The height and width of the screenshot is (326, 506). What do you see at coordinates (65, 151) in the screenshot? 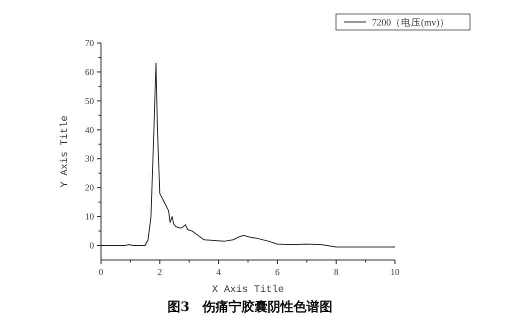
I see `y-axis-title: Y Axis Title` at bounding box center [65, 151].